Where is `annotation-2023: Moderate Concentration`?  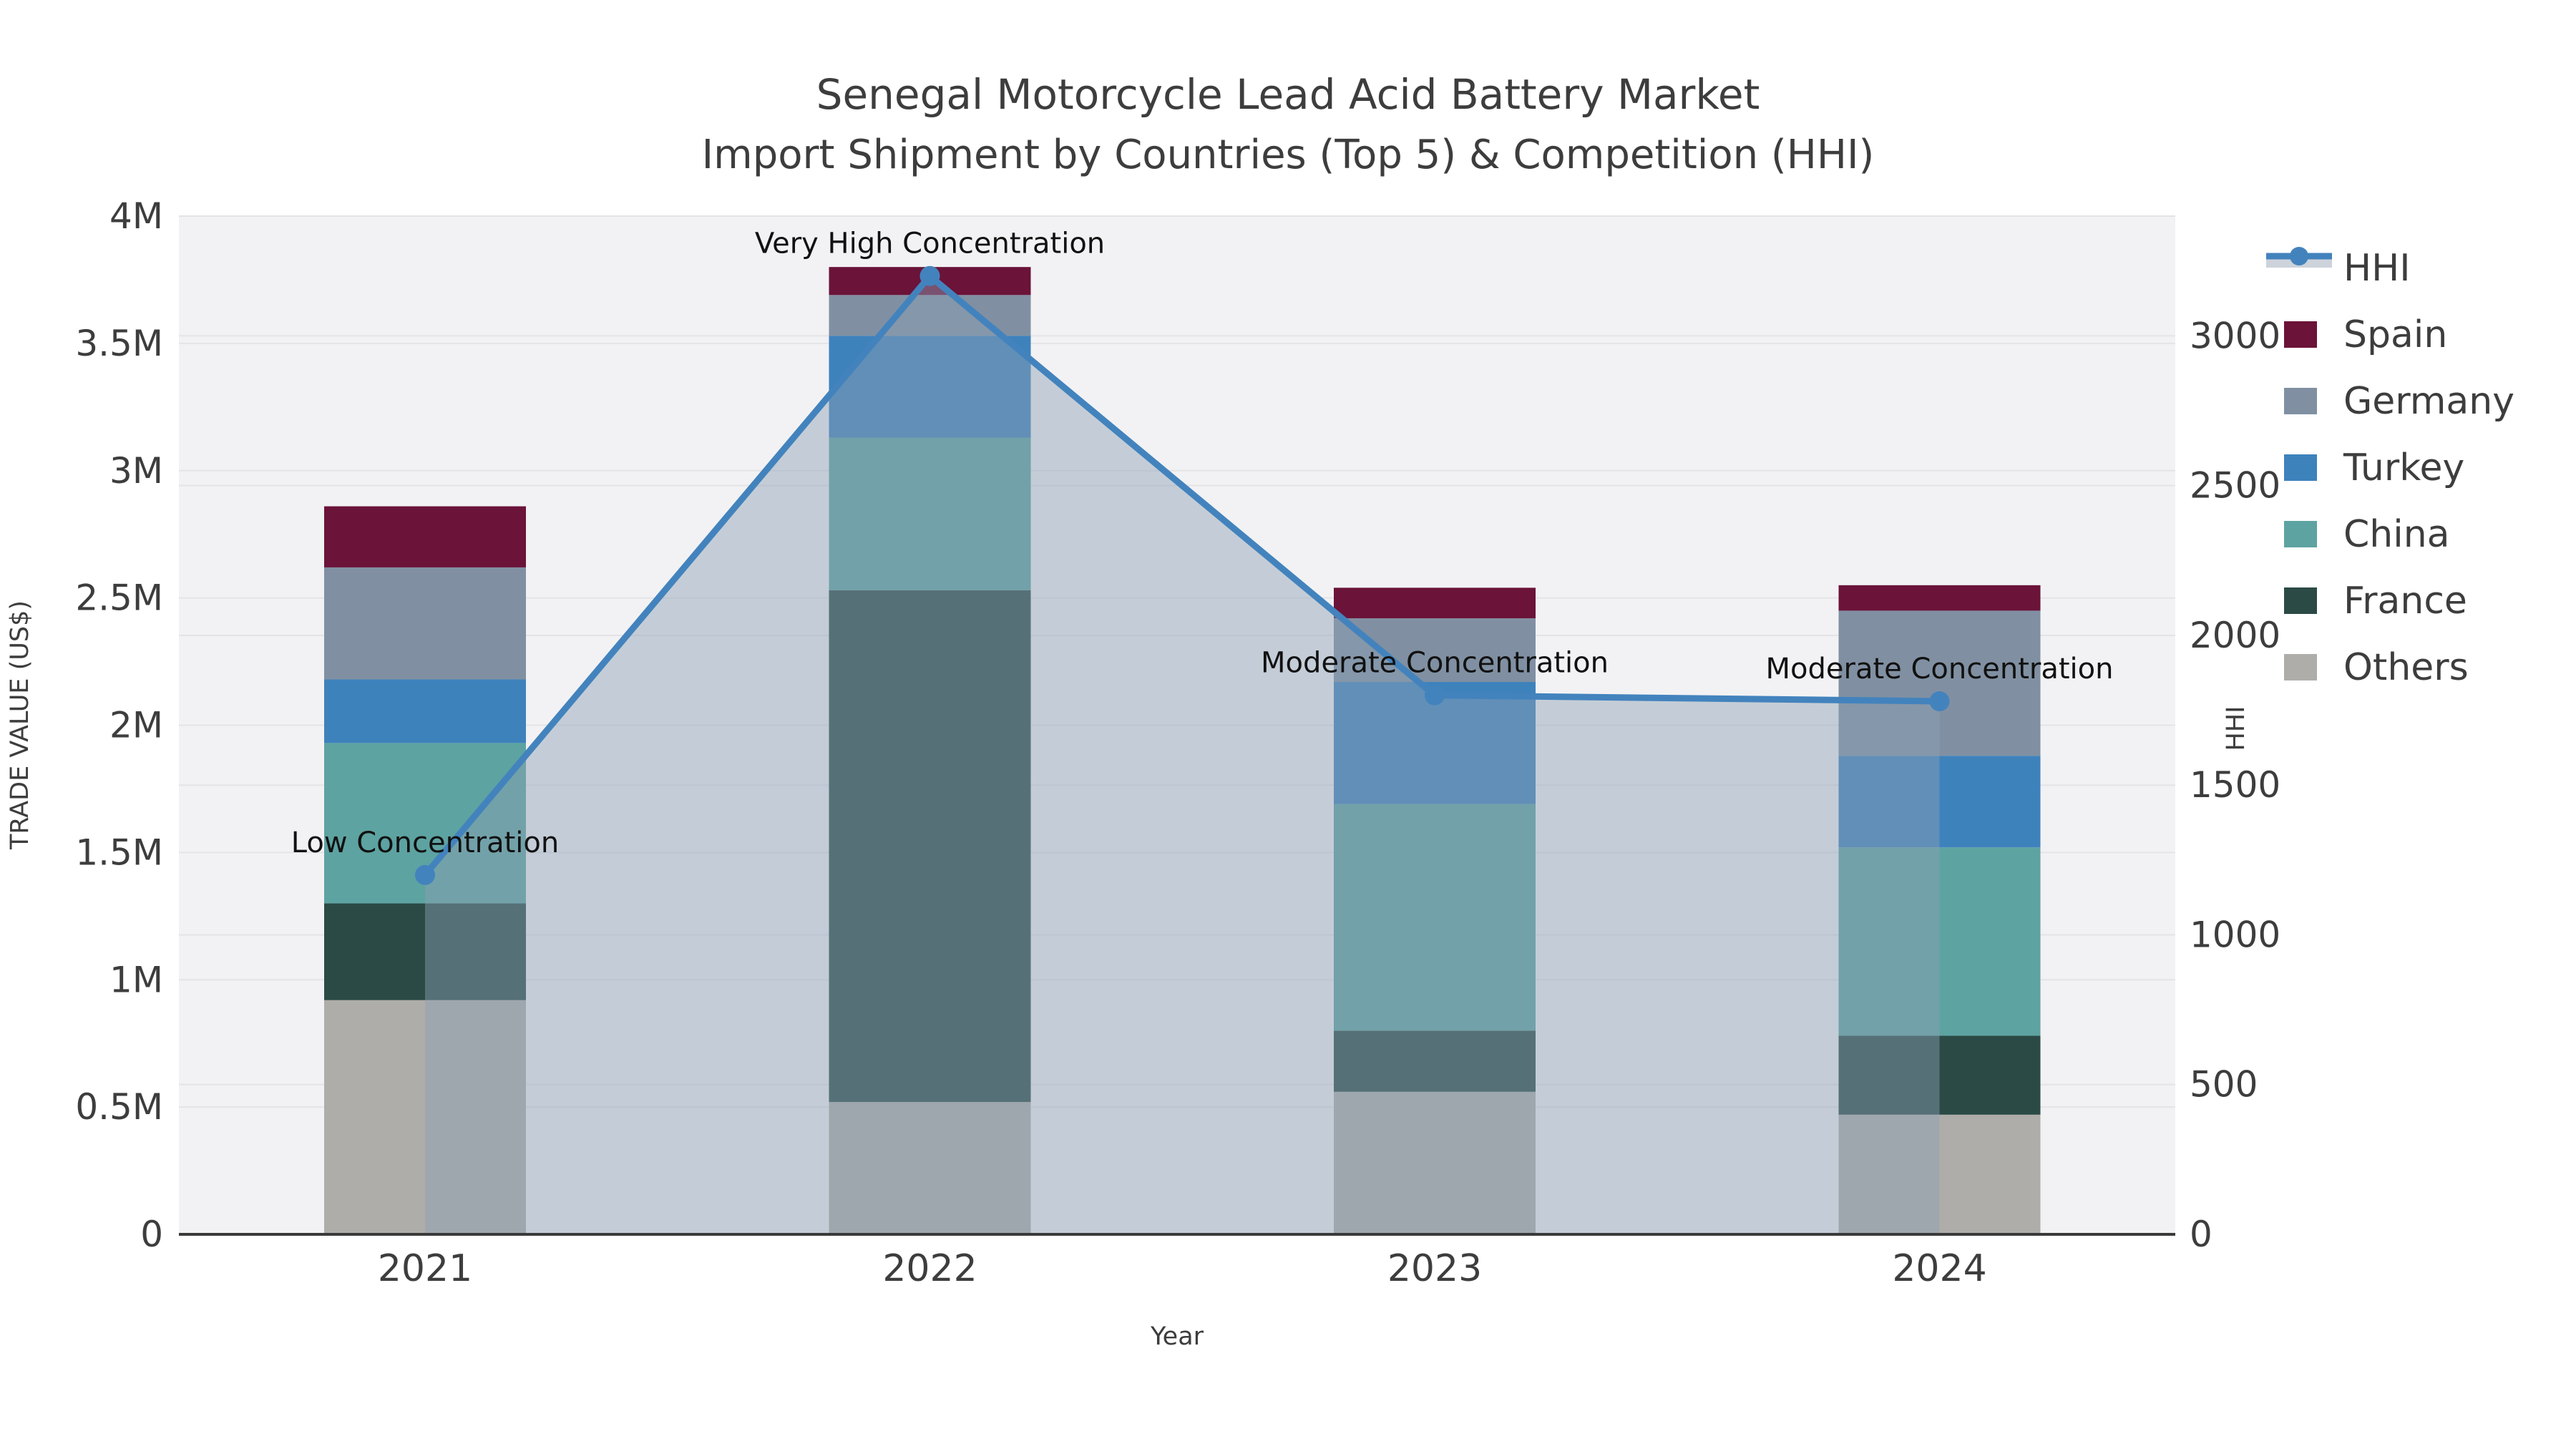
annotation-2023: Moderate Concentration is located at coordinates (1435, 663).